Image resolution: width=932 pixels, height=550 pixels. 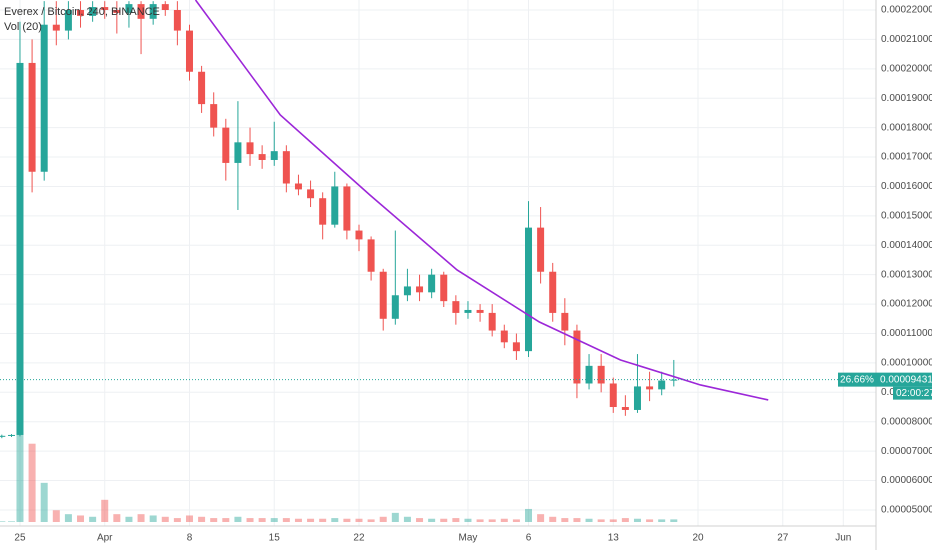 I want to click on y-tick-label: 0.00016000, so click(x=906, y=186).